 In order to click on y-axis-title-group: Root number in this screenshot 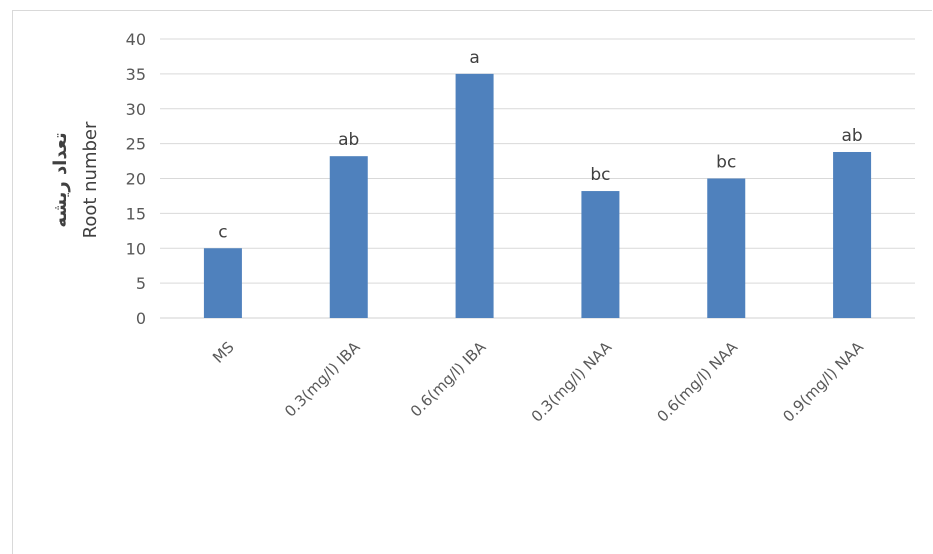, I will do `click(90, 179)`.